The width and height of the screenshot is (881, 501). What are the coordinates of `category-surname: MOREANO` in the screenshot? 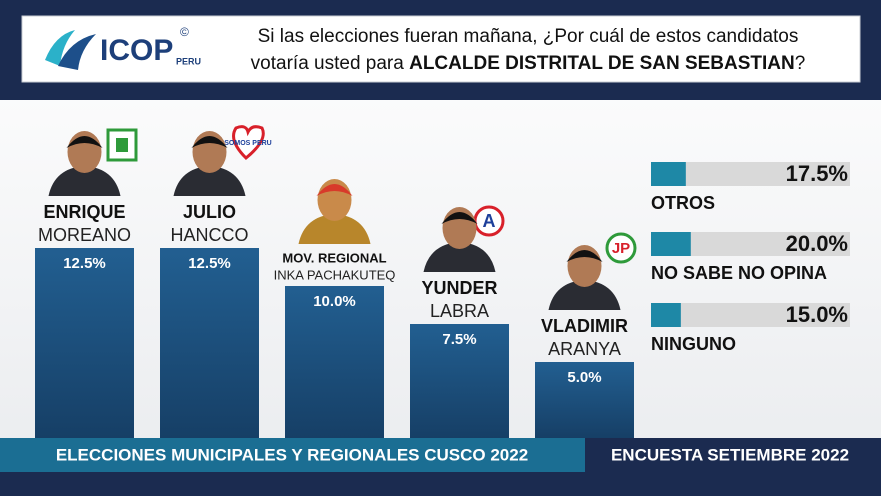 It's located at (84, 235).